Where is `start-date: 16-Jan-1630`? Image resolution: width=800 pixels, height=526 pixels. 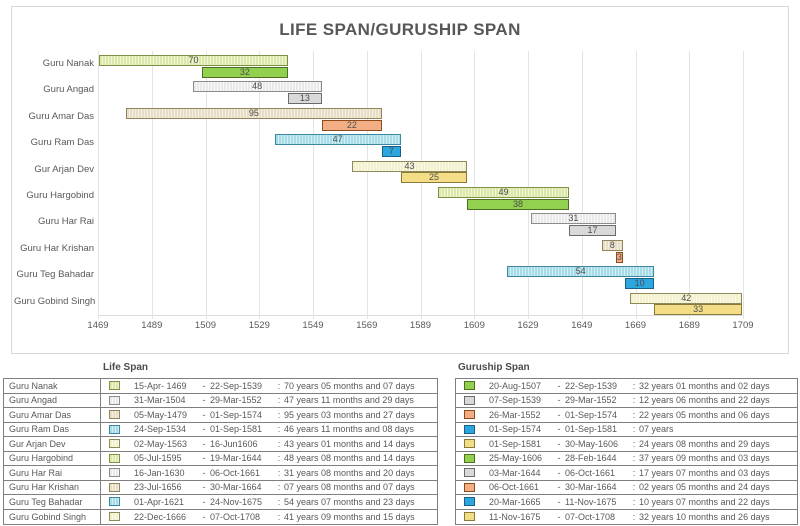
start-date: 16-Jan-1630 is located at coordinates (159, 472).